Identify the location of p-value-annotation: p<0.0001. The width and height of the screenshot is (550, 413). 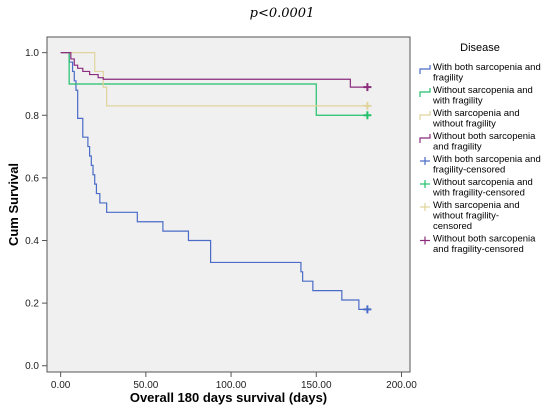
(282, 13).